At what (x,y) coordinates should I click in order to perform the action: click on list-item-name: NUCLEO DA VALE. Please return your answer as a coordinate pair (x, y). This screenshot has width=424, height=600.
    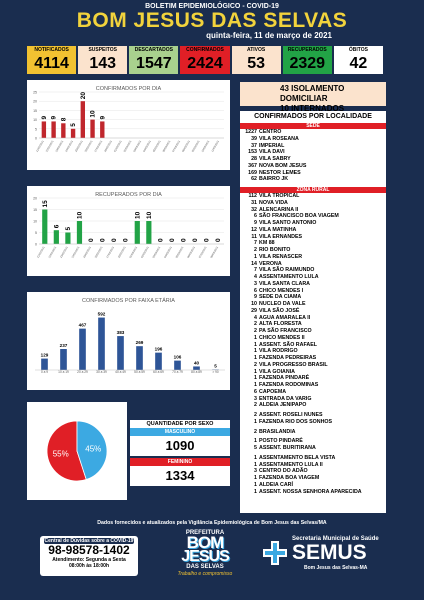
    Looking at the image, I should click on (282, 304).